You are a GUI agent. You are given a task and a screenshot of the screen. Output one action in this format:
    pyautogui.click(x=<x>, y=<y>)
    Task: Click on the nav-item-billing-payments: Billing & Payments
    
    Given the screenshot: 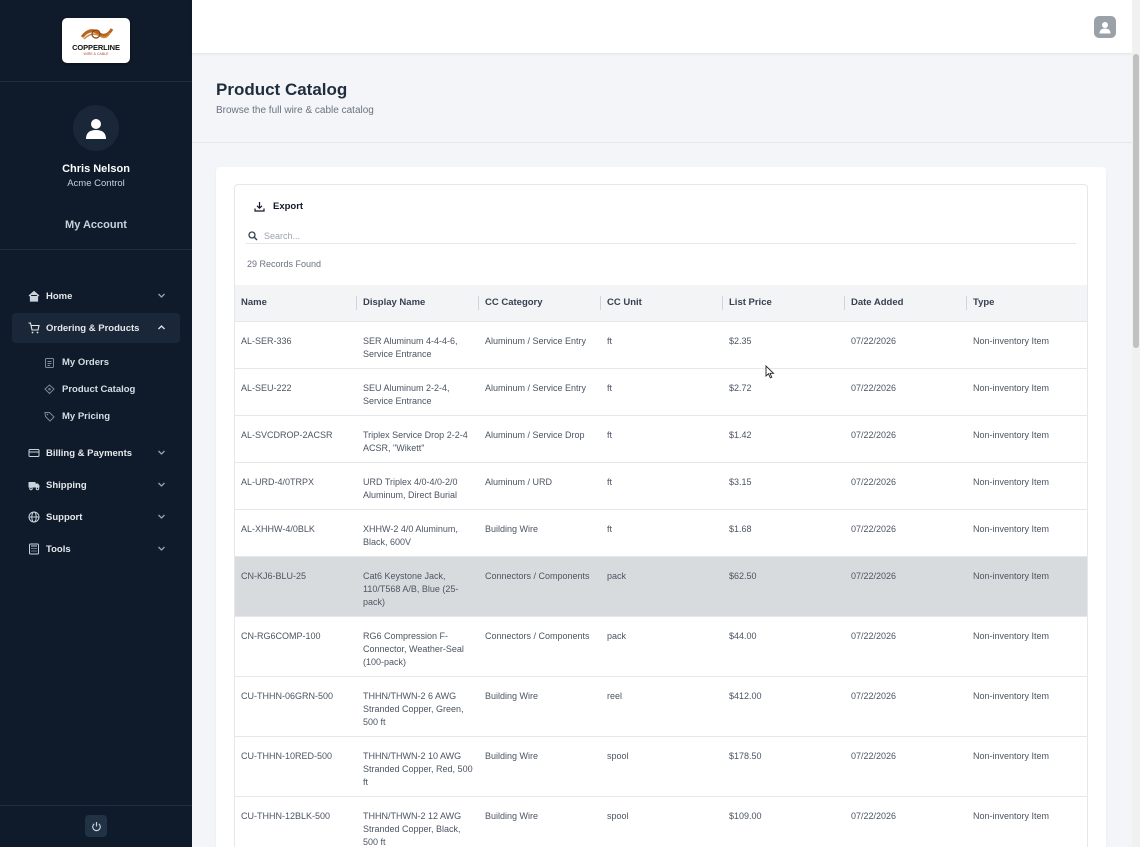 What is the action you would take?
    pyautogui.click(x=96, y=453)
    